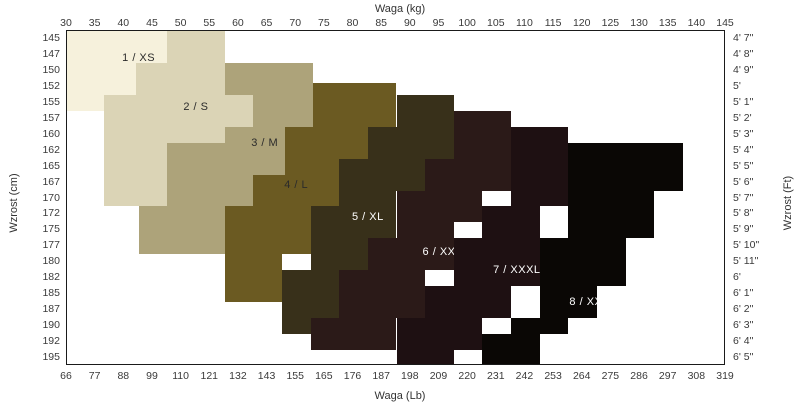 Image resolution: width=800 pixels, height=406 pixels. I want to click on right-tick-label: 5' 11", so click(746, 261).